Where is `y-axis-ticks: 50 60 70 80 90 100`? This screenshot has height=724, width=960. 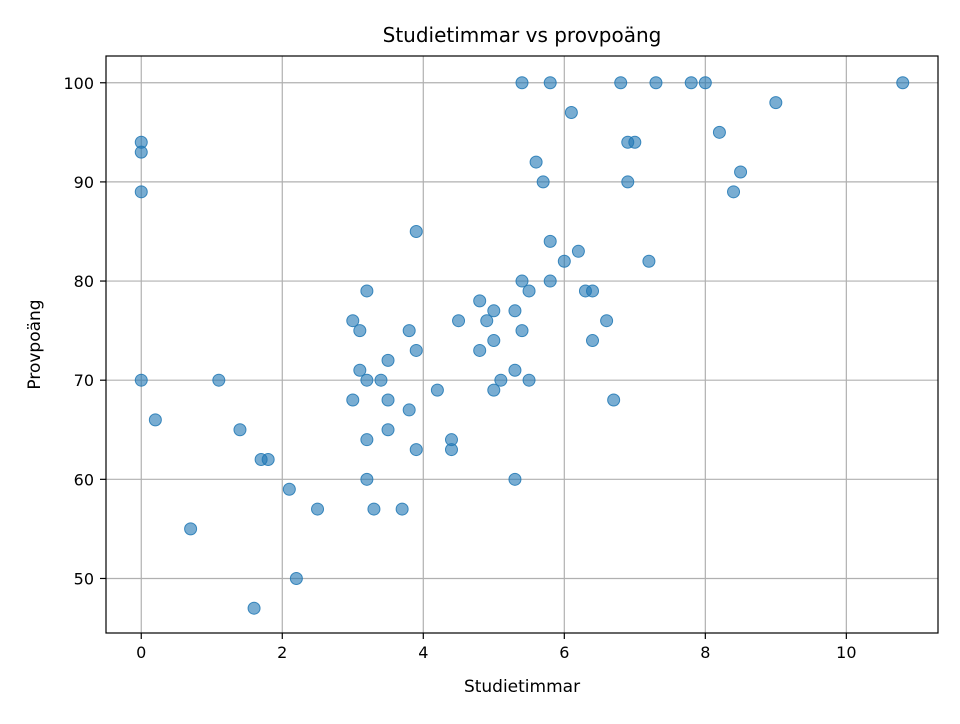 y-axis-ticks: 50 60 70 80 90 100 is located at coordinates (84, 331).